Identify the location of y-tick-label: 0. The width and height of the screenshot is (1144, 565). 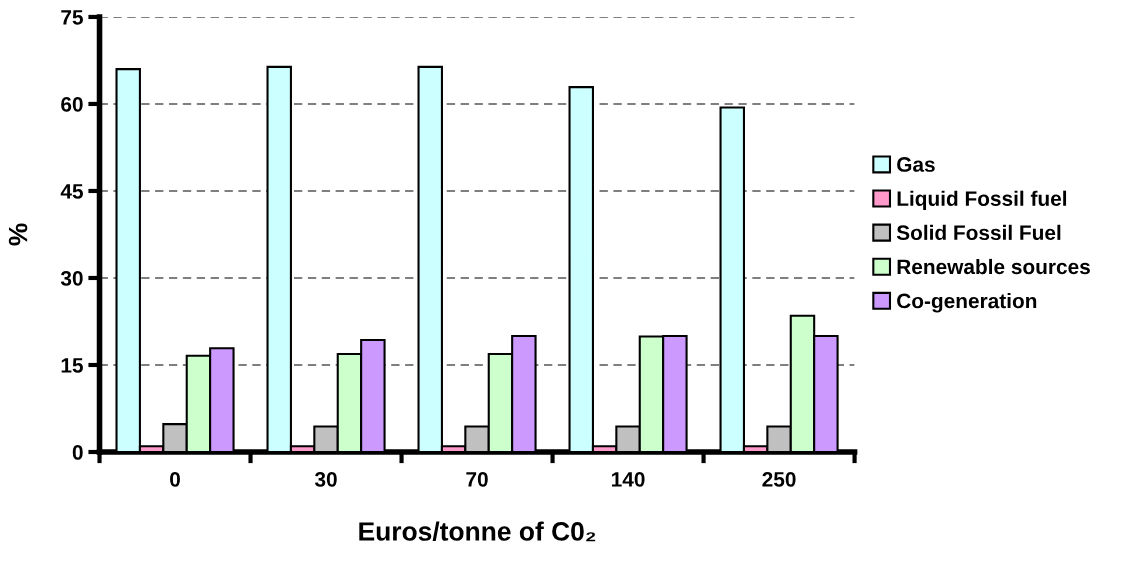
(77, 452).